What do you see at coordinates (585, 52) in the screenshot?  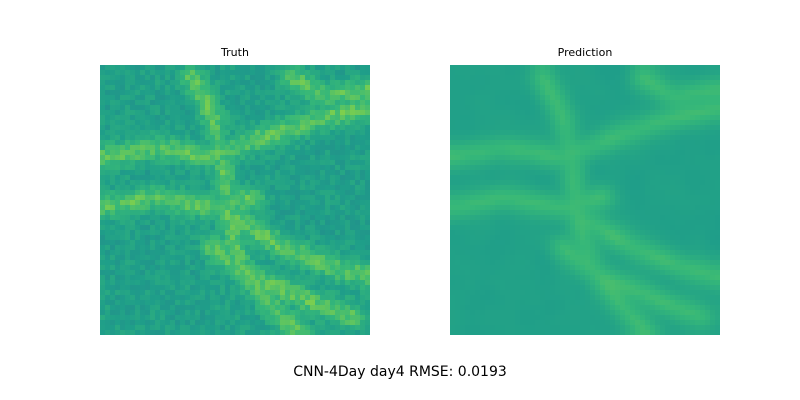 I see `prediction-title: Prediction` at bounding box center [585, 52].